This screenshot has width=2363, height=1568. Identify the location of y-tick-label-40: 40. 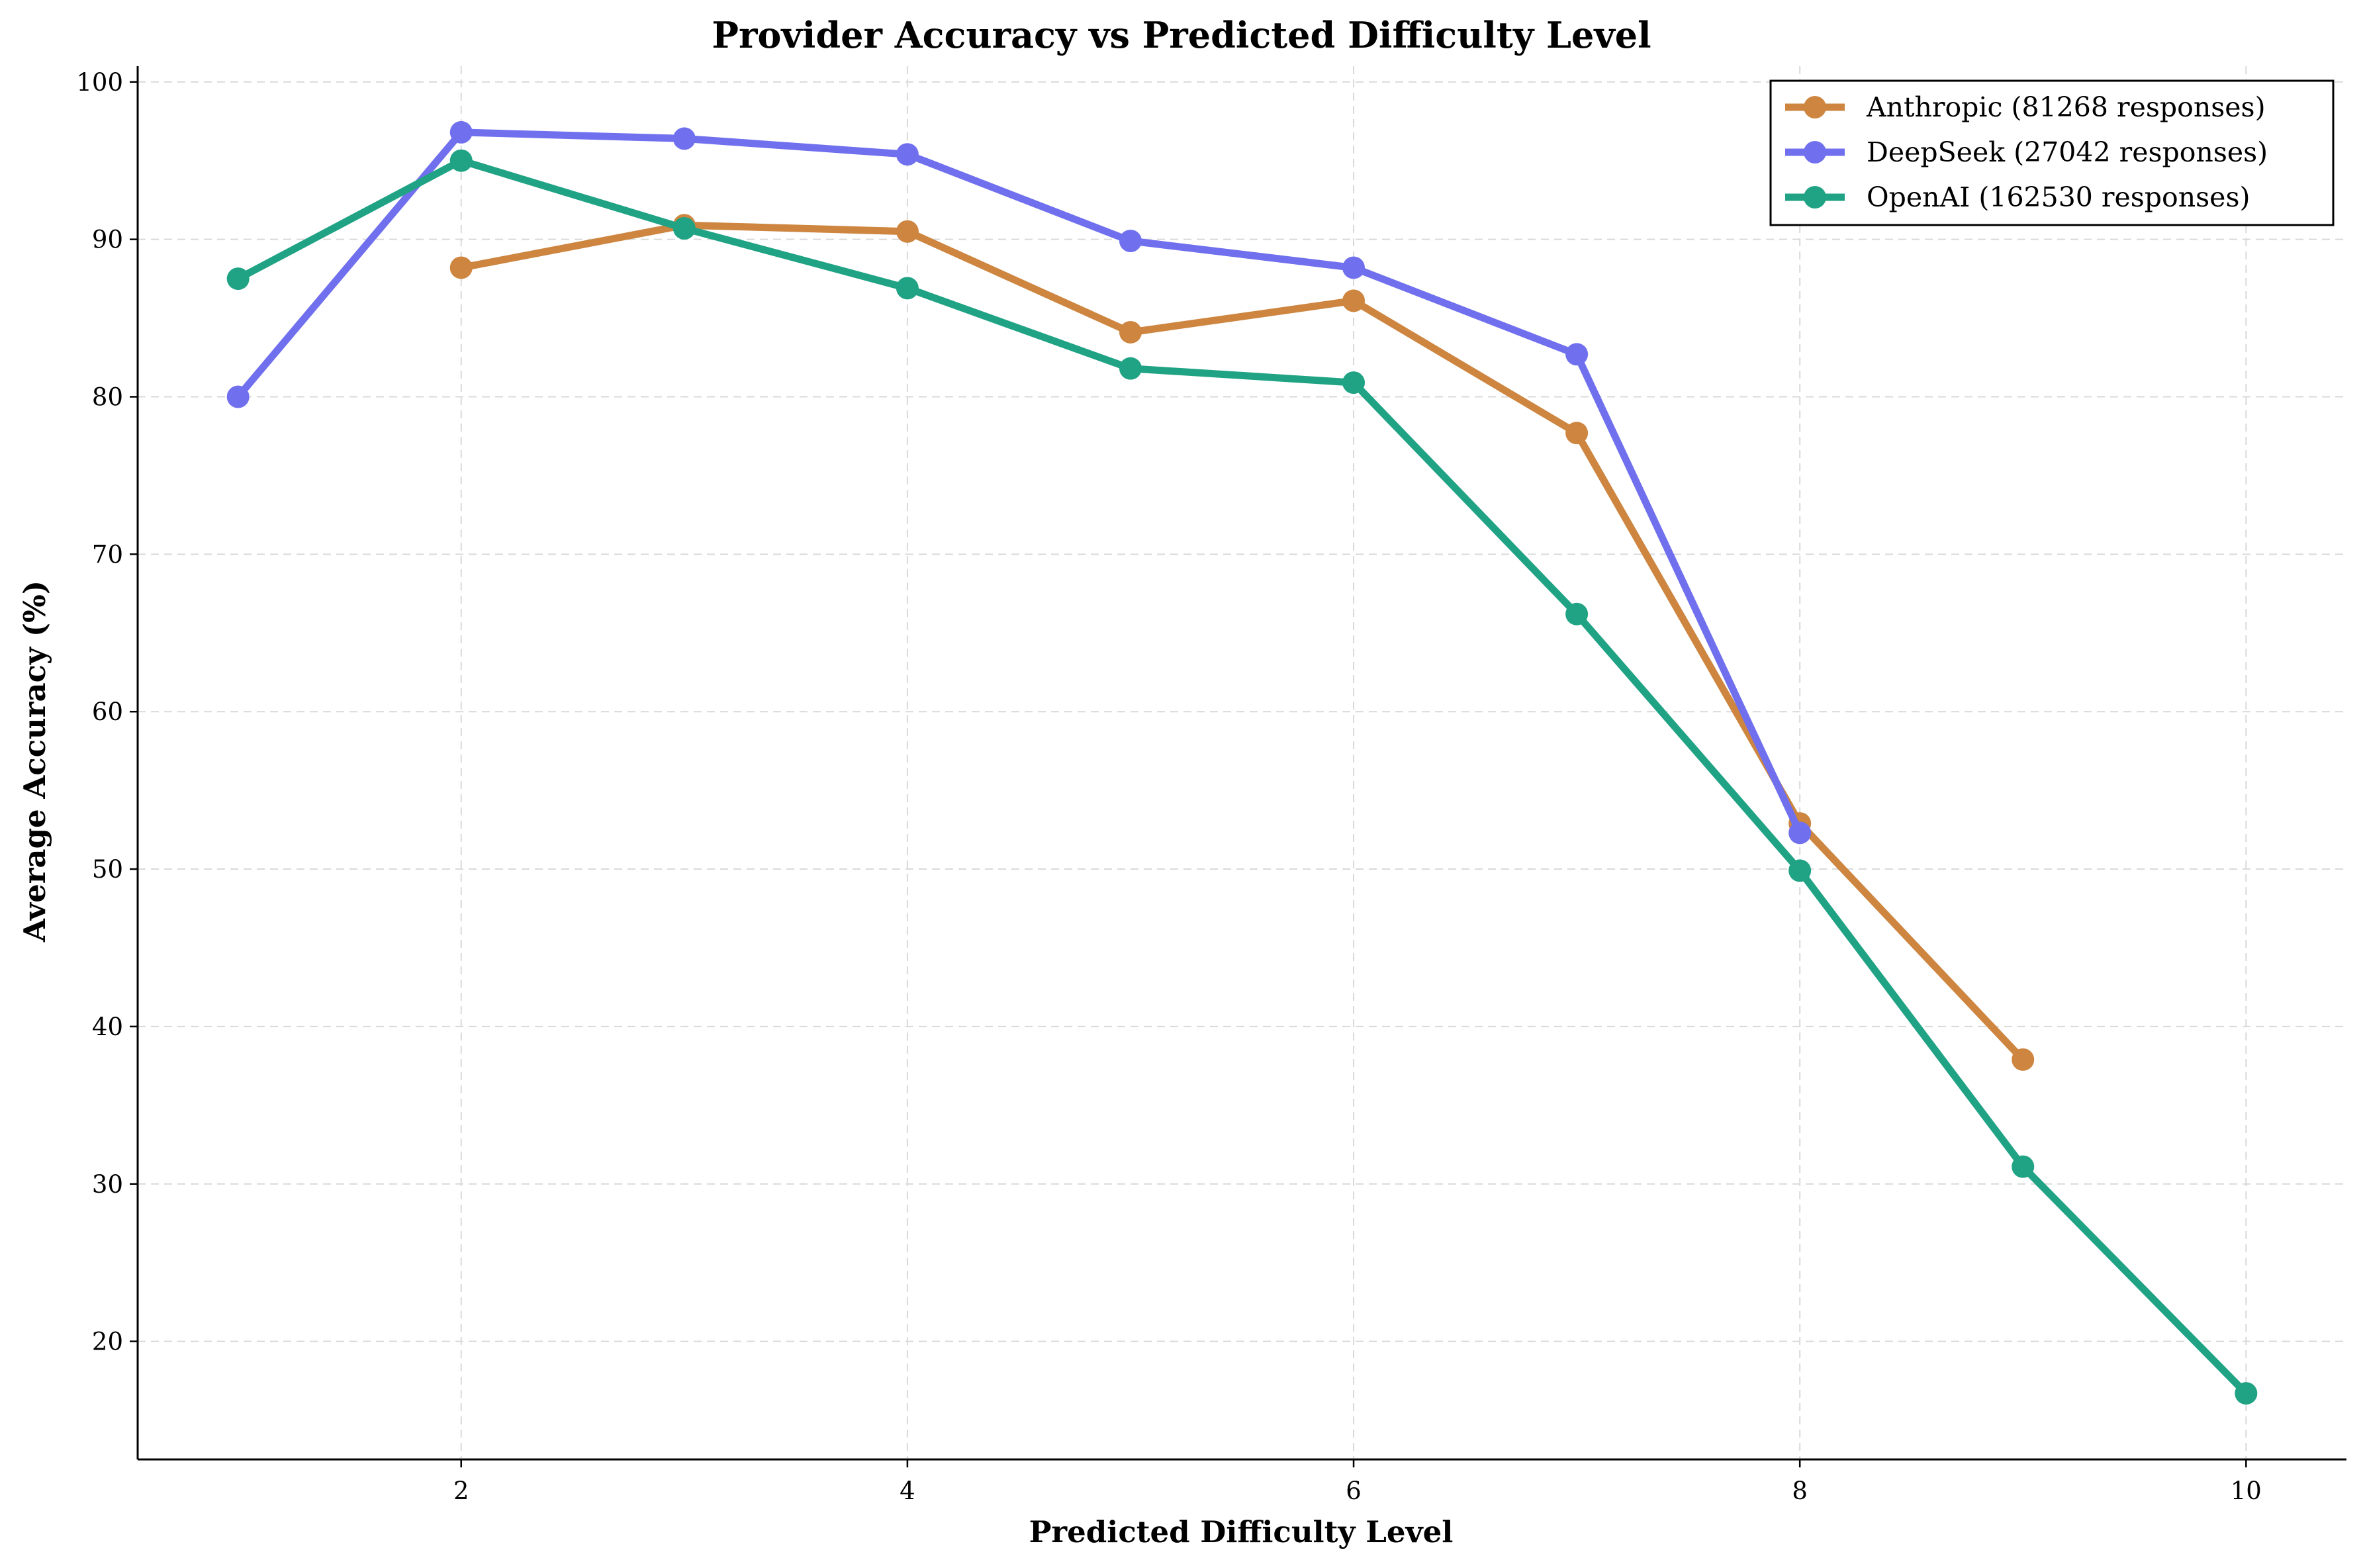
(107, 1027).